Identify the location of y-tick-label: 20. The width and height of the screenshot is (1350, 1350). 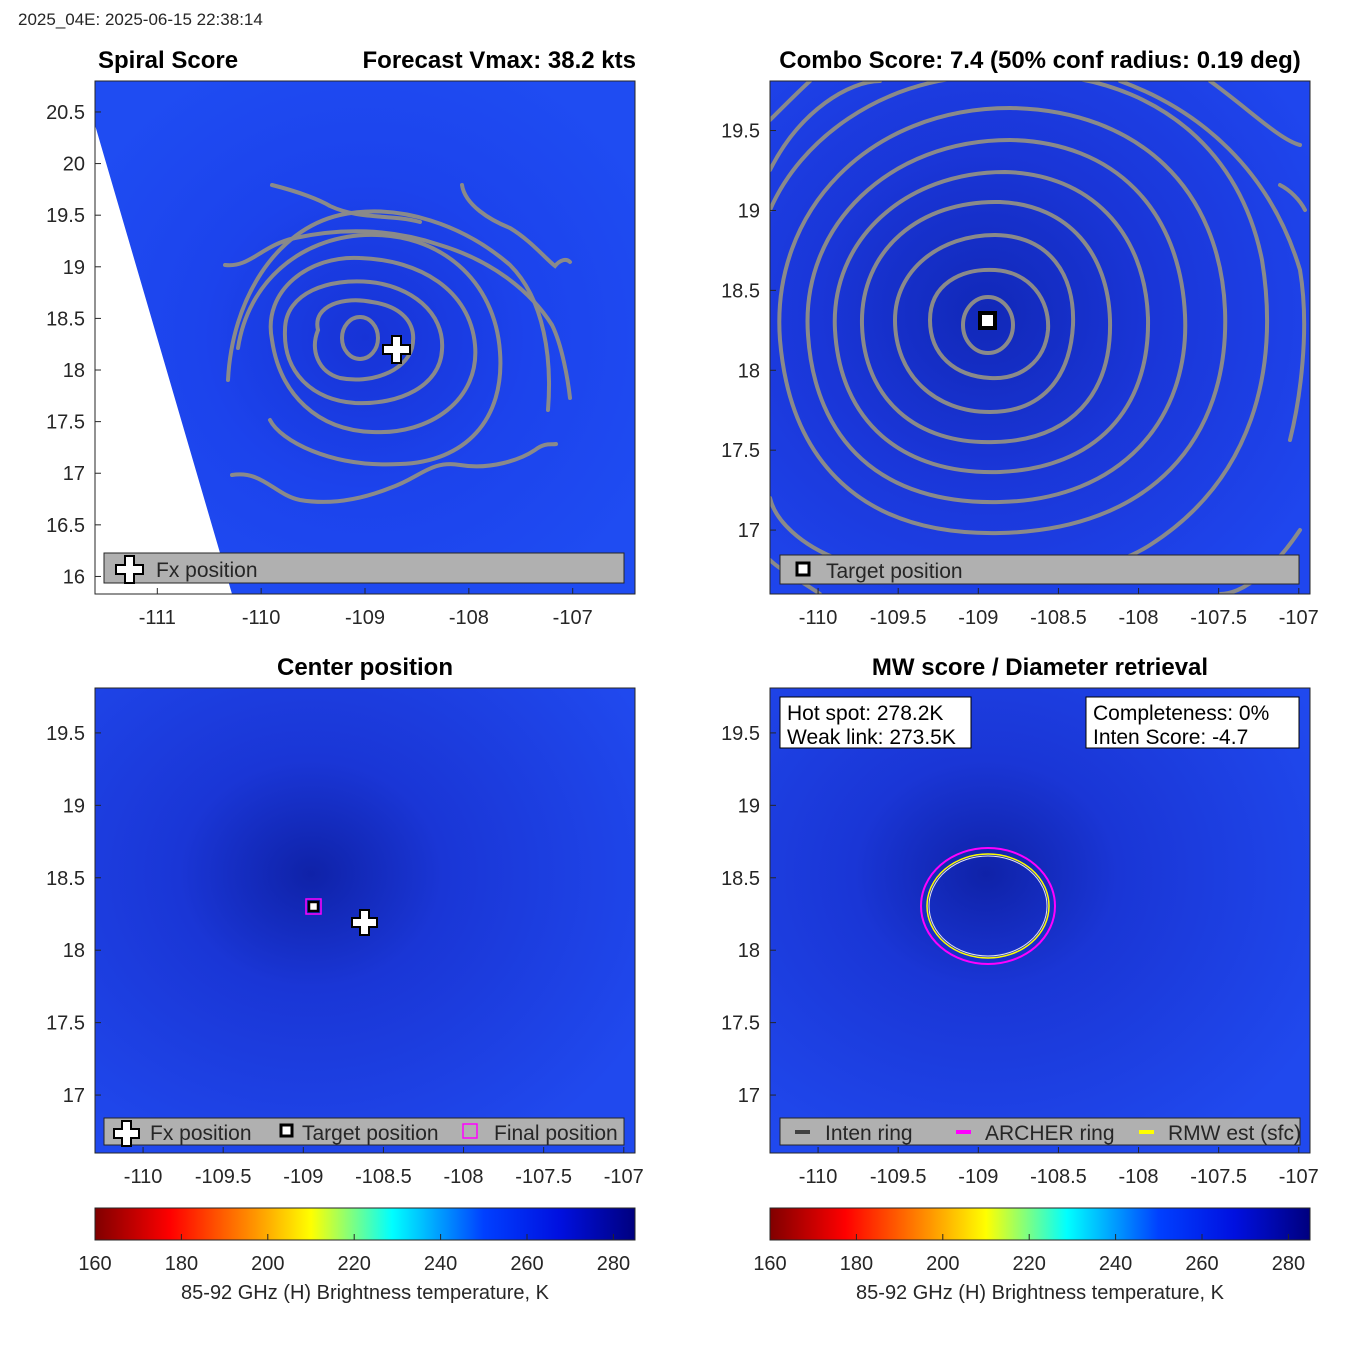
(74, 165).